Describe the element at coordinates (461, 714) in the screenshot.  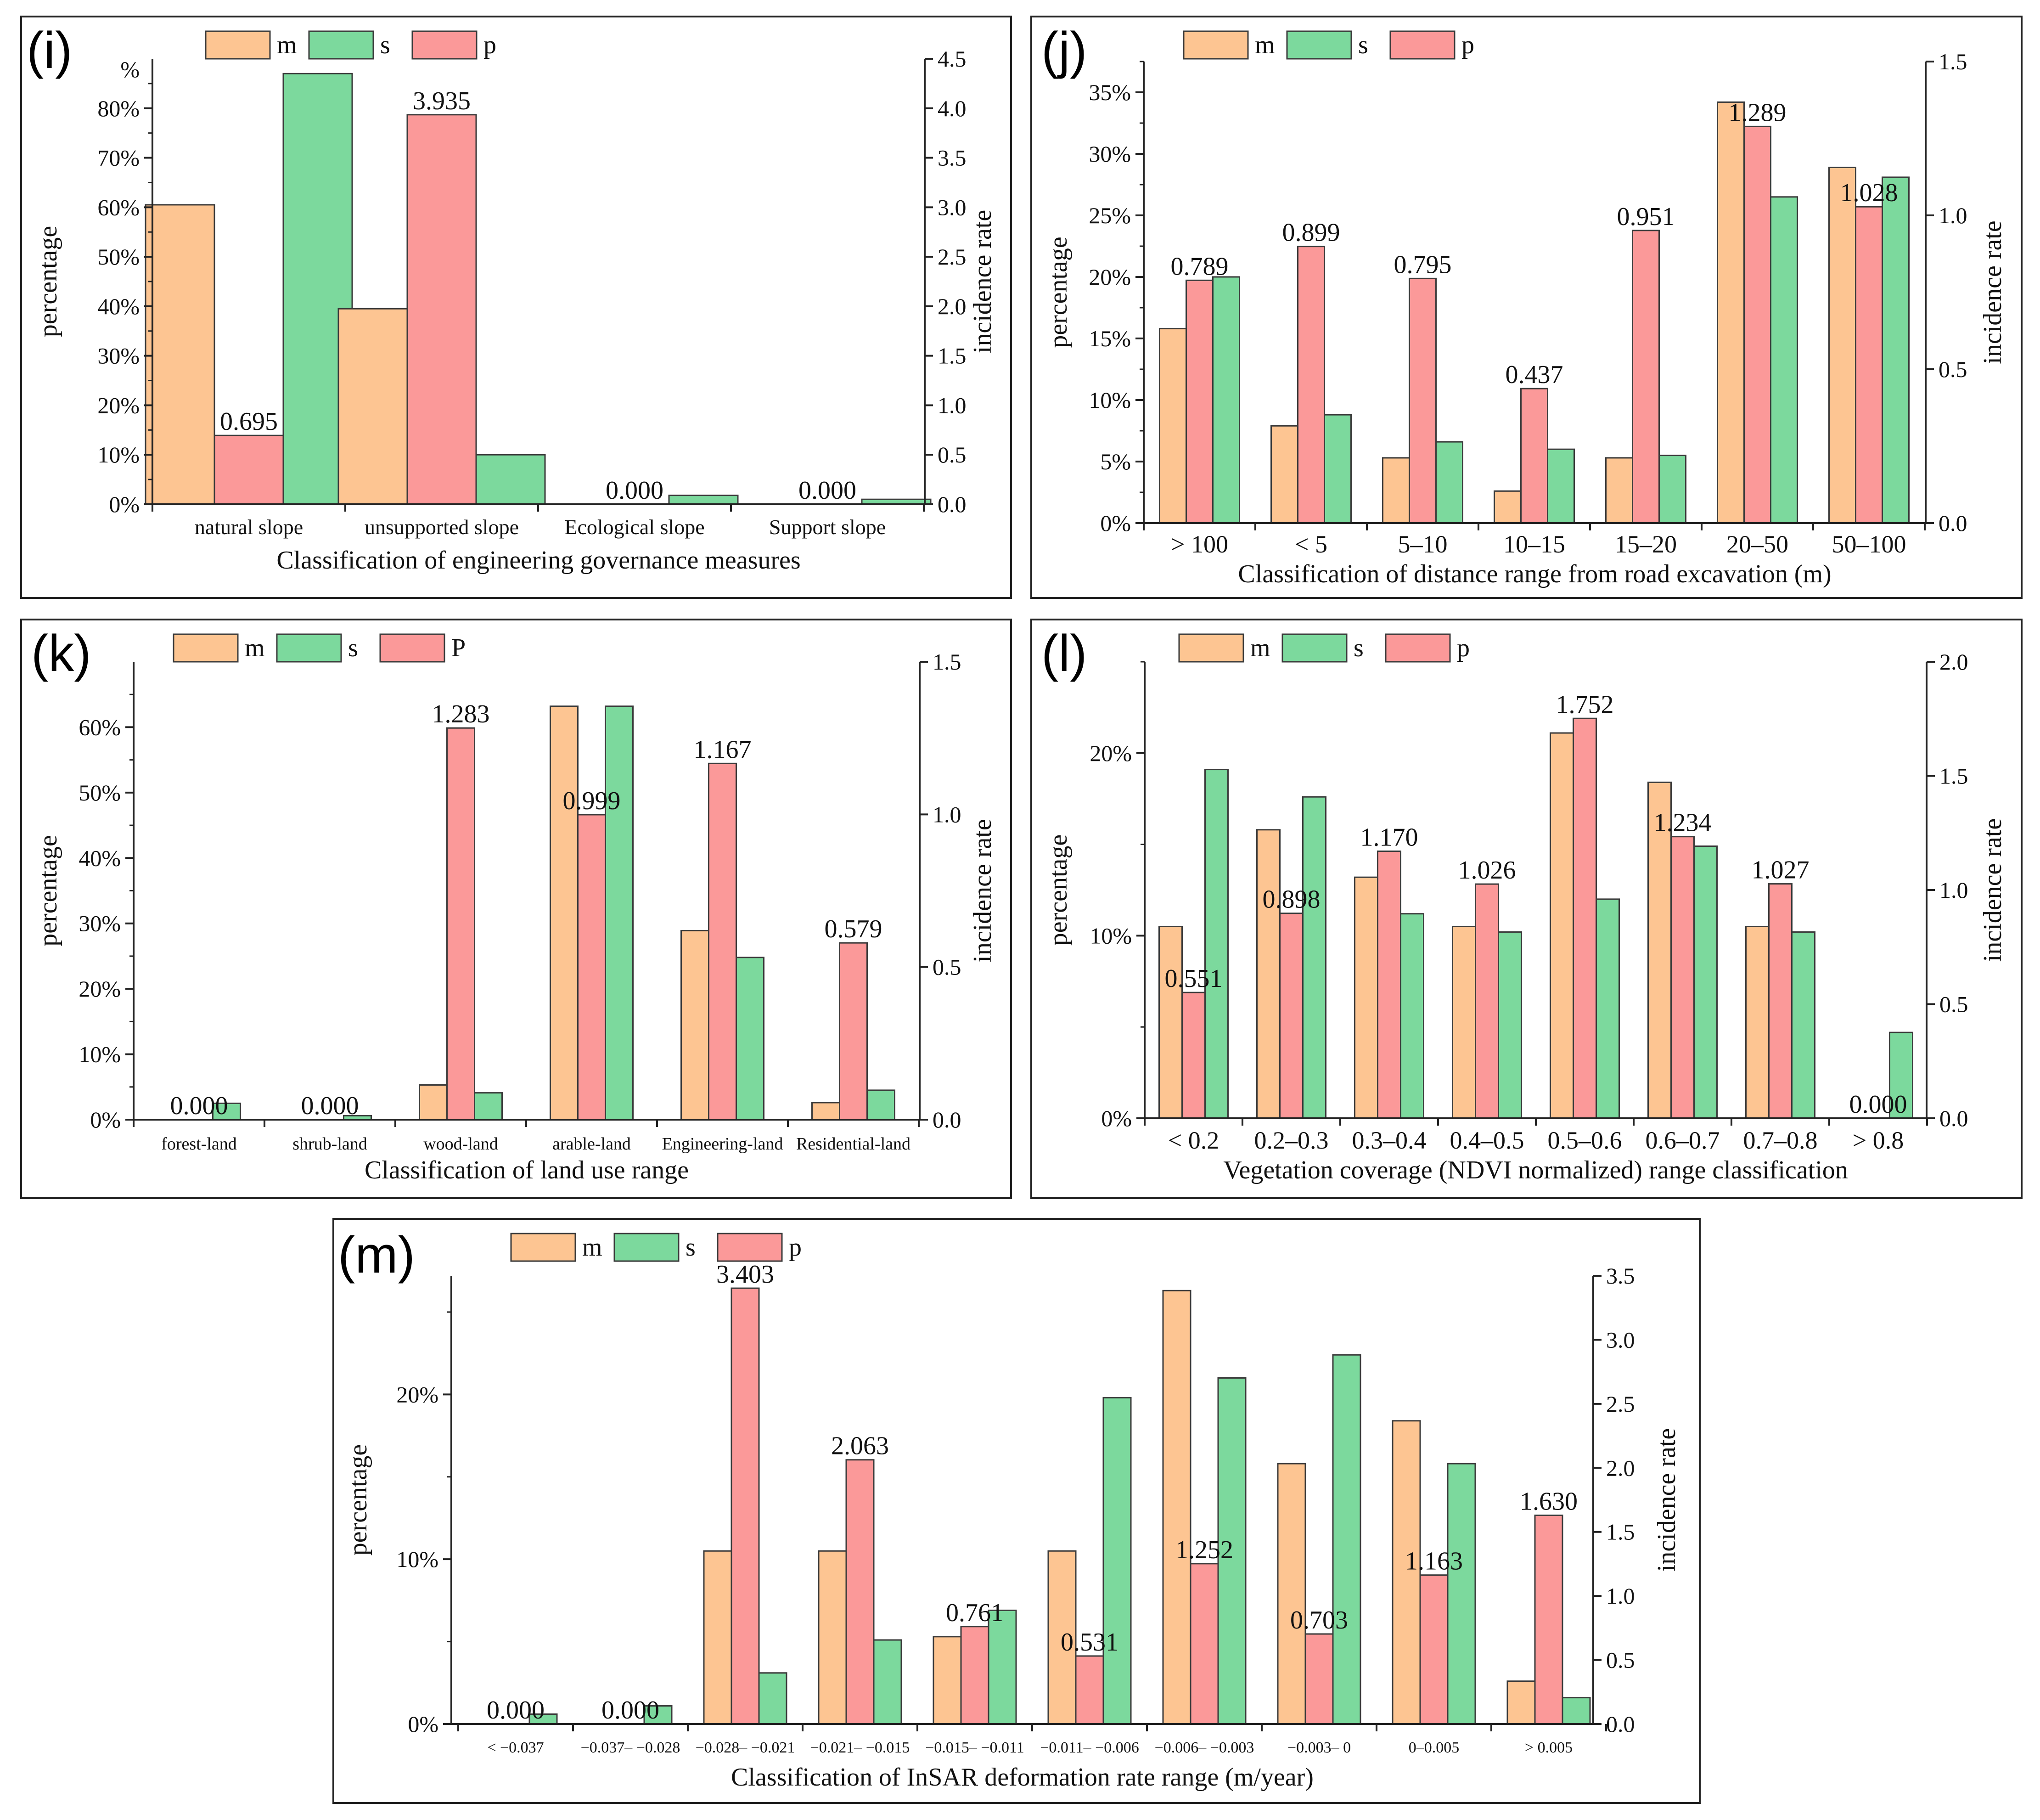
I see `data-label-p: 1.283` at that location.